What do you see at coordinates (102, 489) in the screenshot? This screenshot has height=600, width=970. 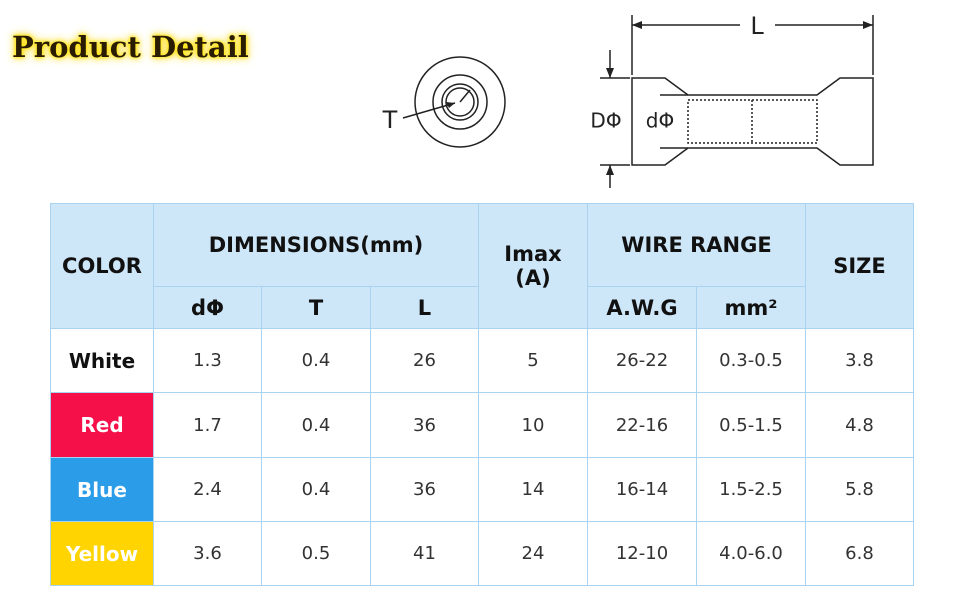 I see `color-cell: Blue` at bounding box center [102, 489].